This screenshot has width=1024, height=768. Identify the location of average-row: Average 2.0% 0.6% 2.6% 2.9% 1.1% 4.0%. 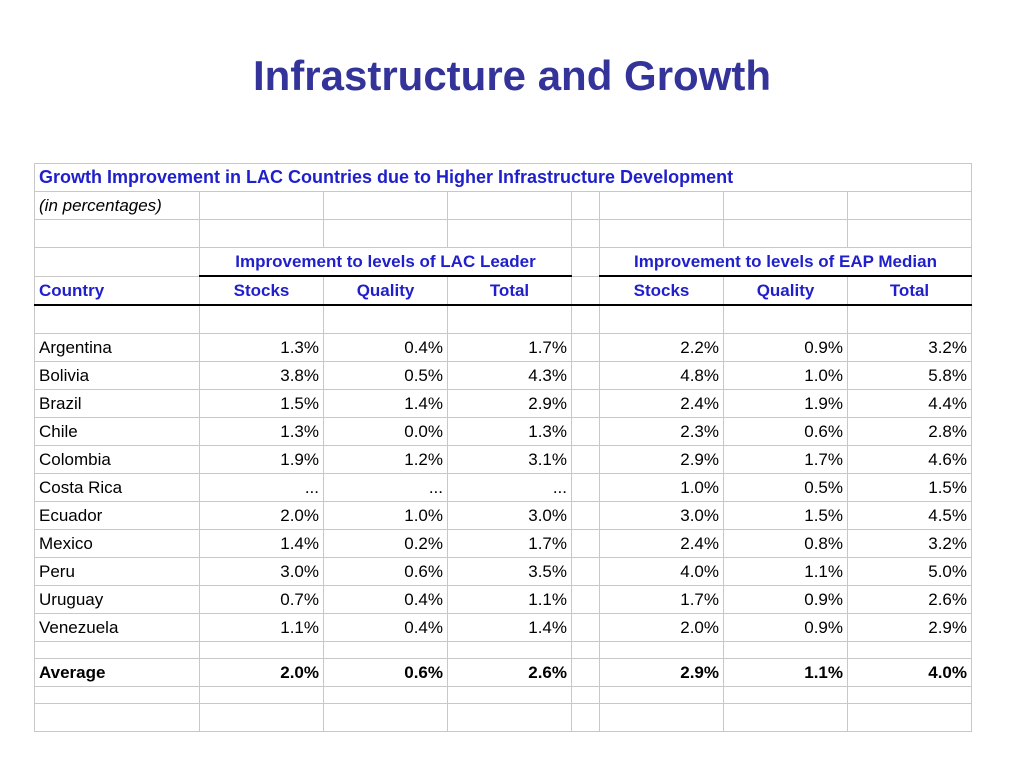
(503, 672).